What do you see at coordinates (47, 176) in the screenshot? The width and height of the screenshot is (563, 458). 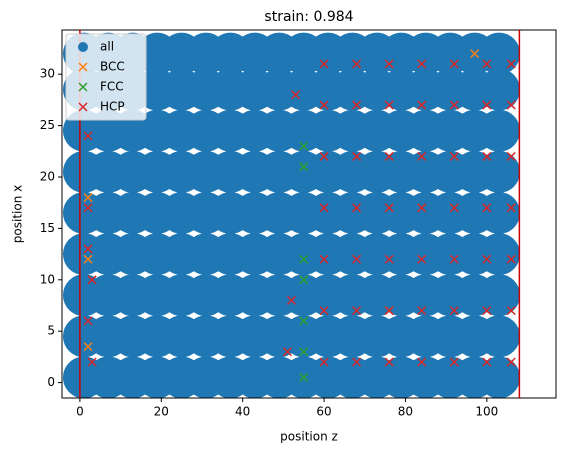 I see `y-tick-label: 20` at bounding box center [47, 176].